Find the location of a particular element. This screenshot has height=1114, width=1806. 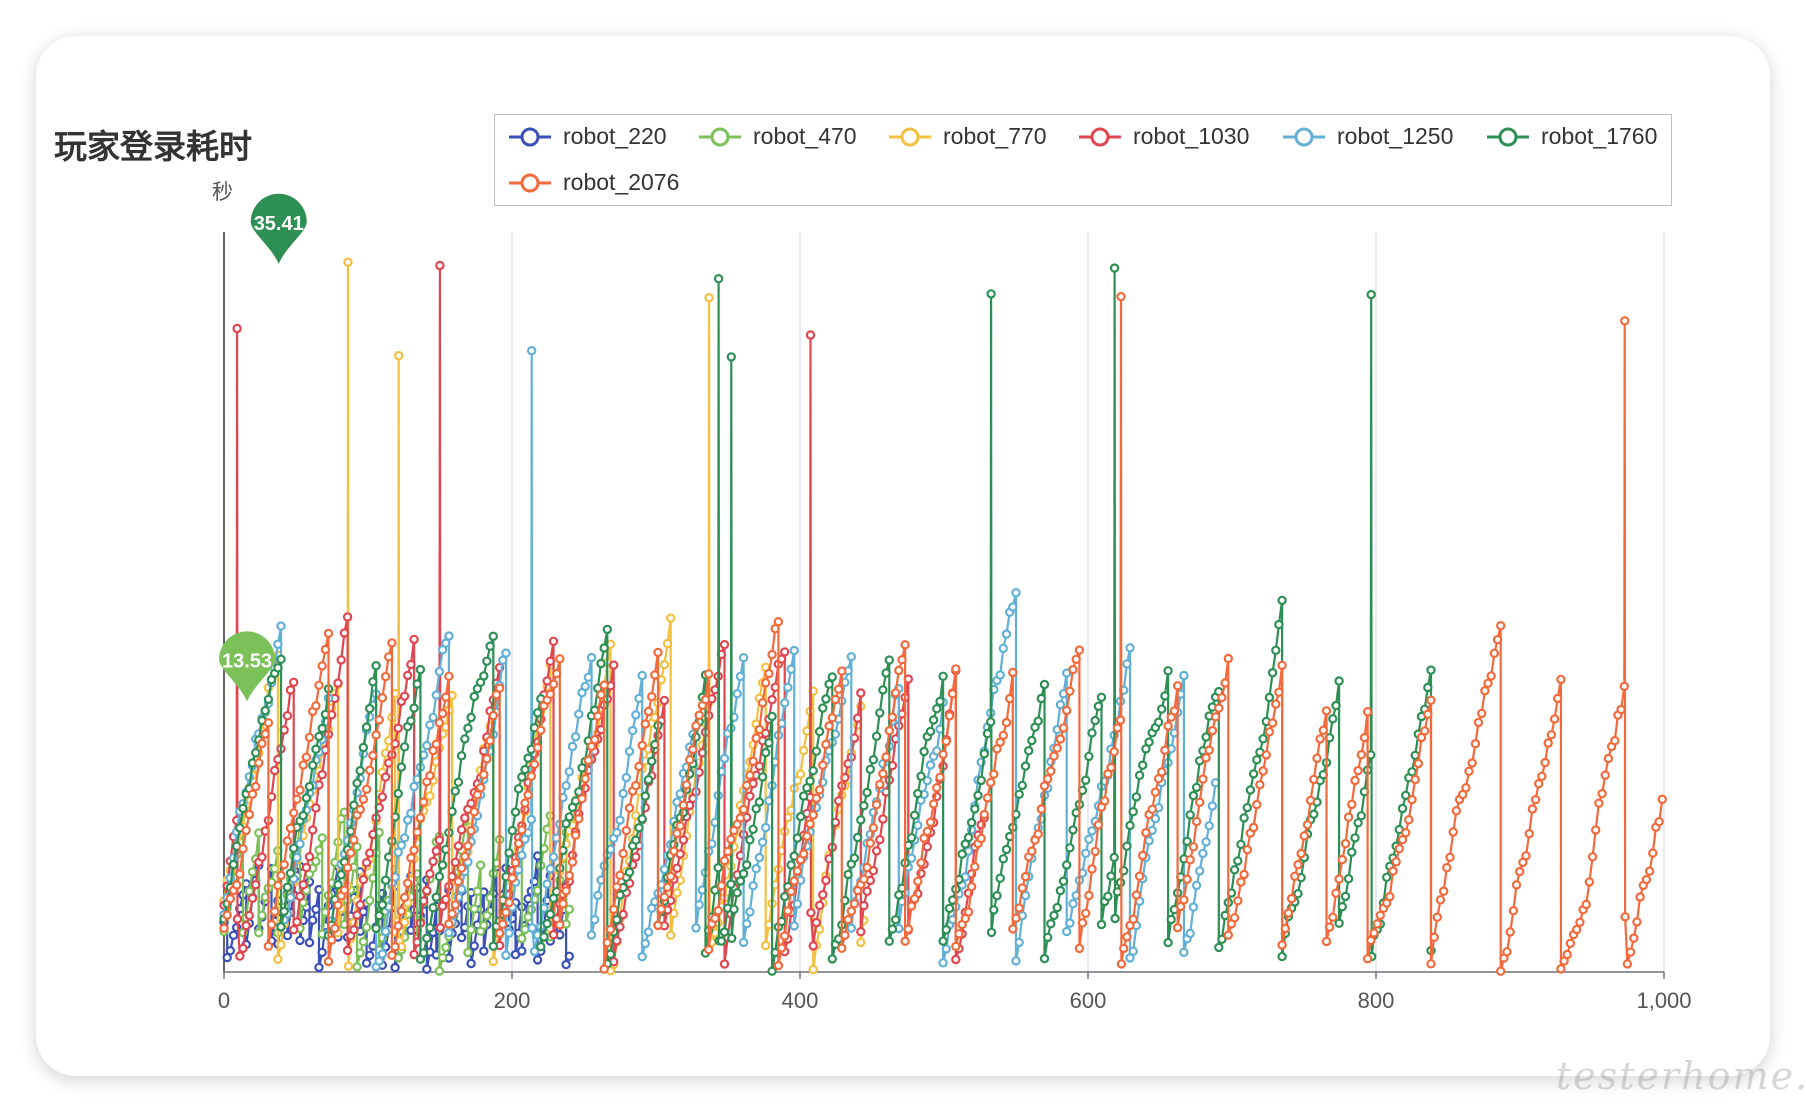

legend-item-robot-1030: robot_1030 is located at coordinates (1163, 136).